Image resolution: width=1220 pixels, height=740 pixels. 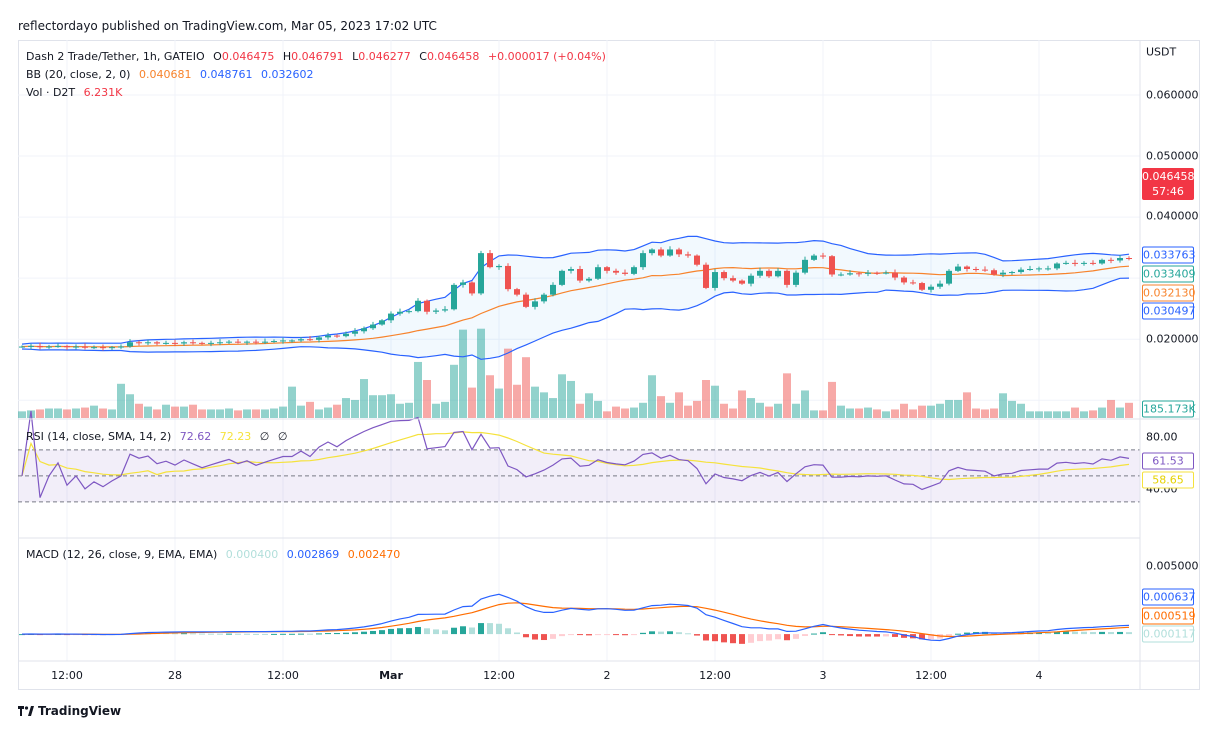 What do you see at coordinates (69, 711) in the screenshot?
I see `tradingview-logo: TradingView` at bounding box center [69, 711].